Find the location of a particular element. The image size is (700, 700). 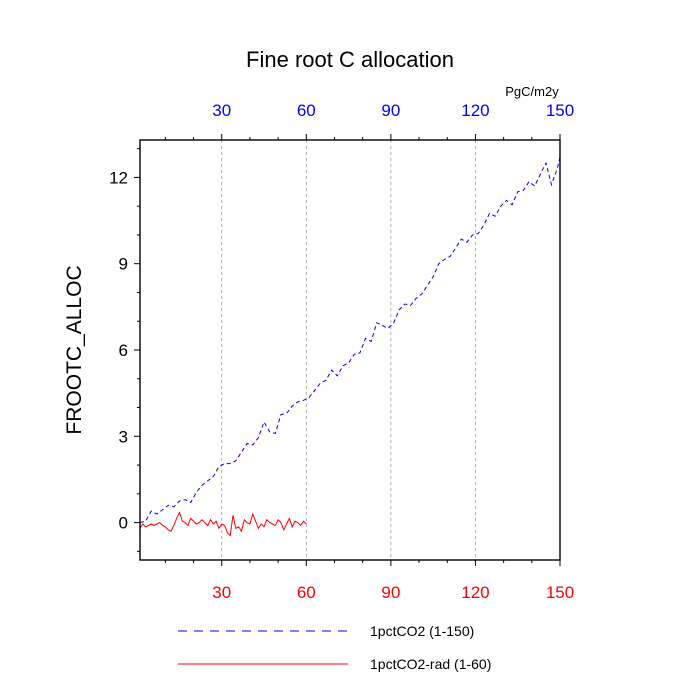

x-tick-label-top: 30 is located at coordinates (221, 110).